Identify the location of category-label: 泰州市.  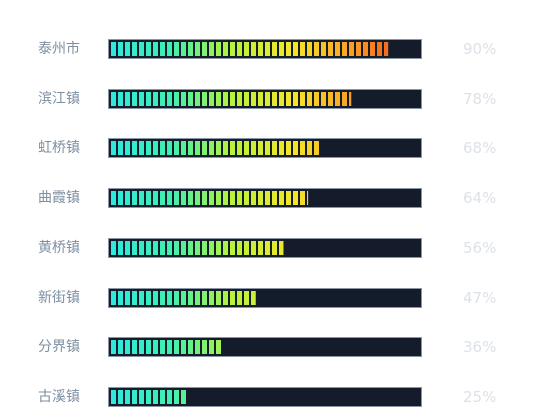
(59, 49).